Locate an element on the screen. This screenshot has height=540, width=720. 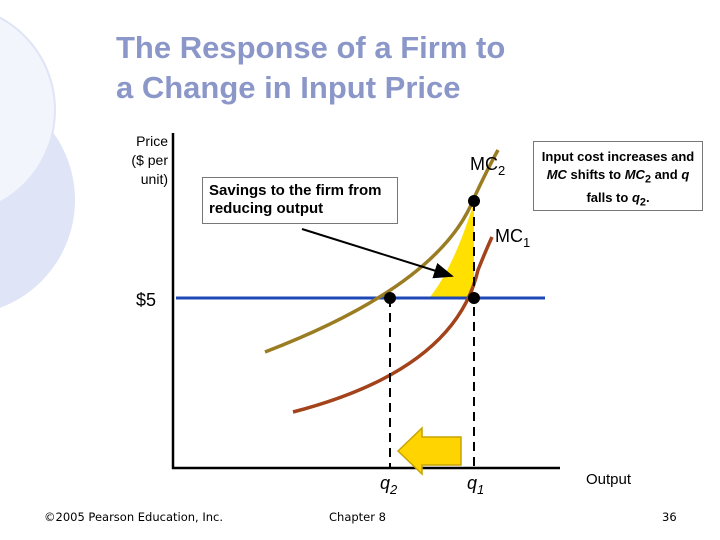
price-5-label: $5 is located at coordinates (146, 300).